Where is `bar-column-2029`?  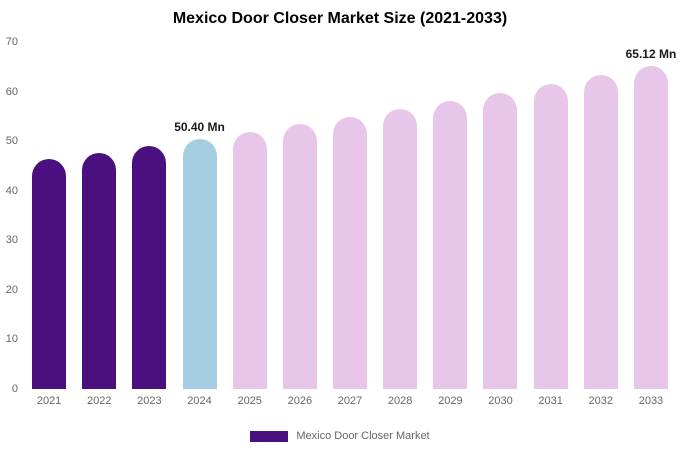 bar-column-2029 is located at coordinates (450, 215).